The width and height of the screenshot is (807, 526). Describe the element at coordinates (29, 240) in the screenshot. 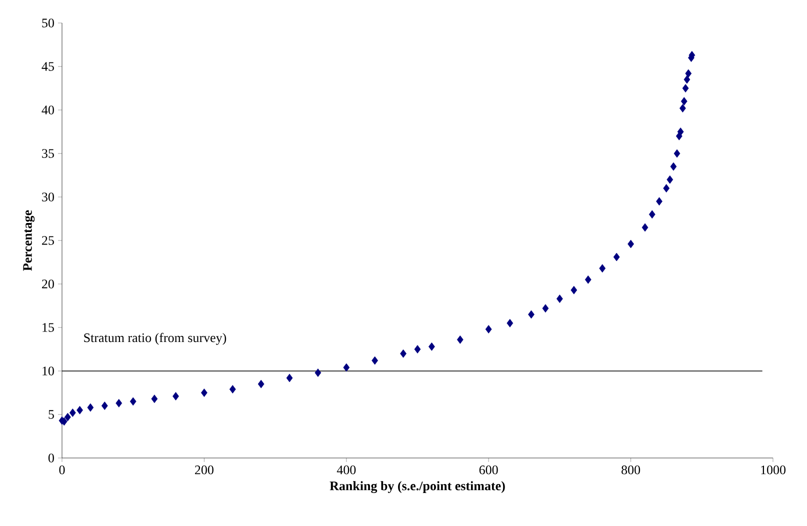

I see `y-axis-title: Percentage` at that location.